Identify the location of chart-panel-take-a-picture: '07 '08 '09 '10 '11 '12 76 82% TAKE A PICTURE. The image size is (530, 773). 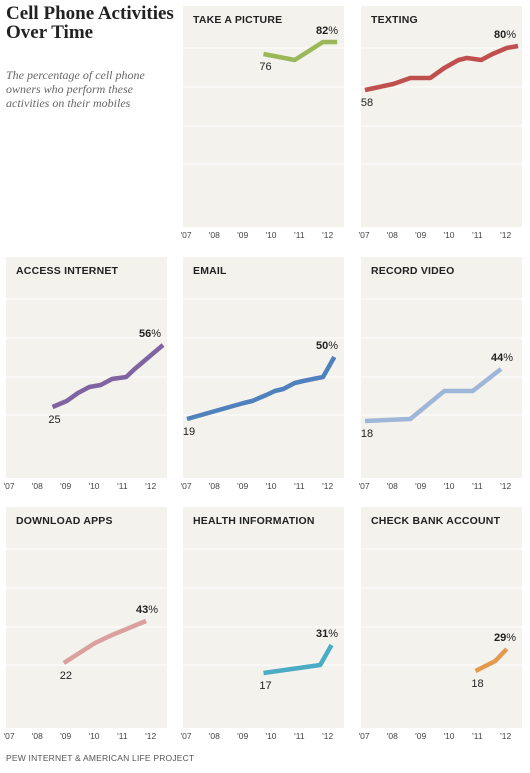
(262, 123).